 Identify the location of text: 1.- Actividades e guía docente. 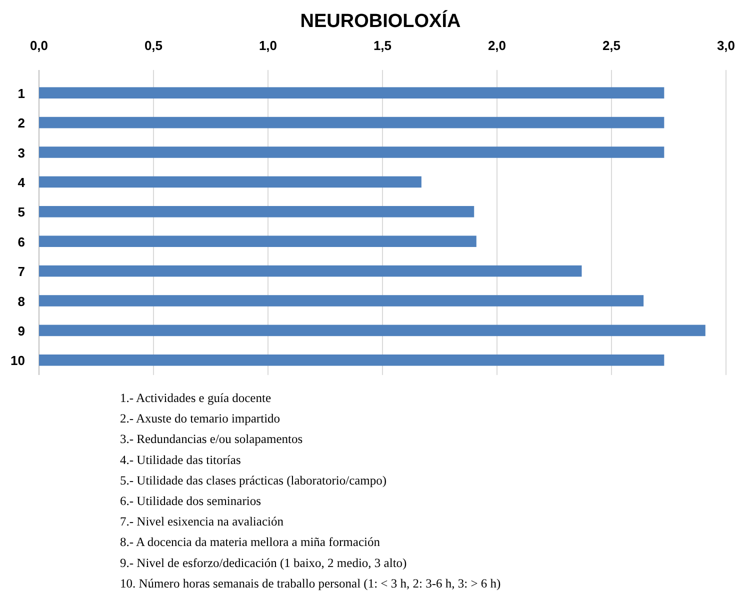
(196, 398).